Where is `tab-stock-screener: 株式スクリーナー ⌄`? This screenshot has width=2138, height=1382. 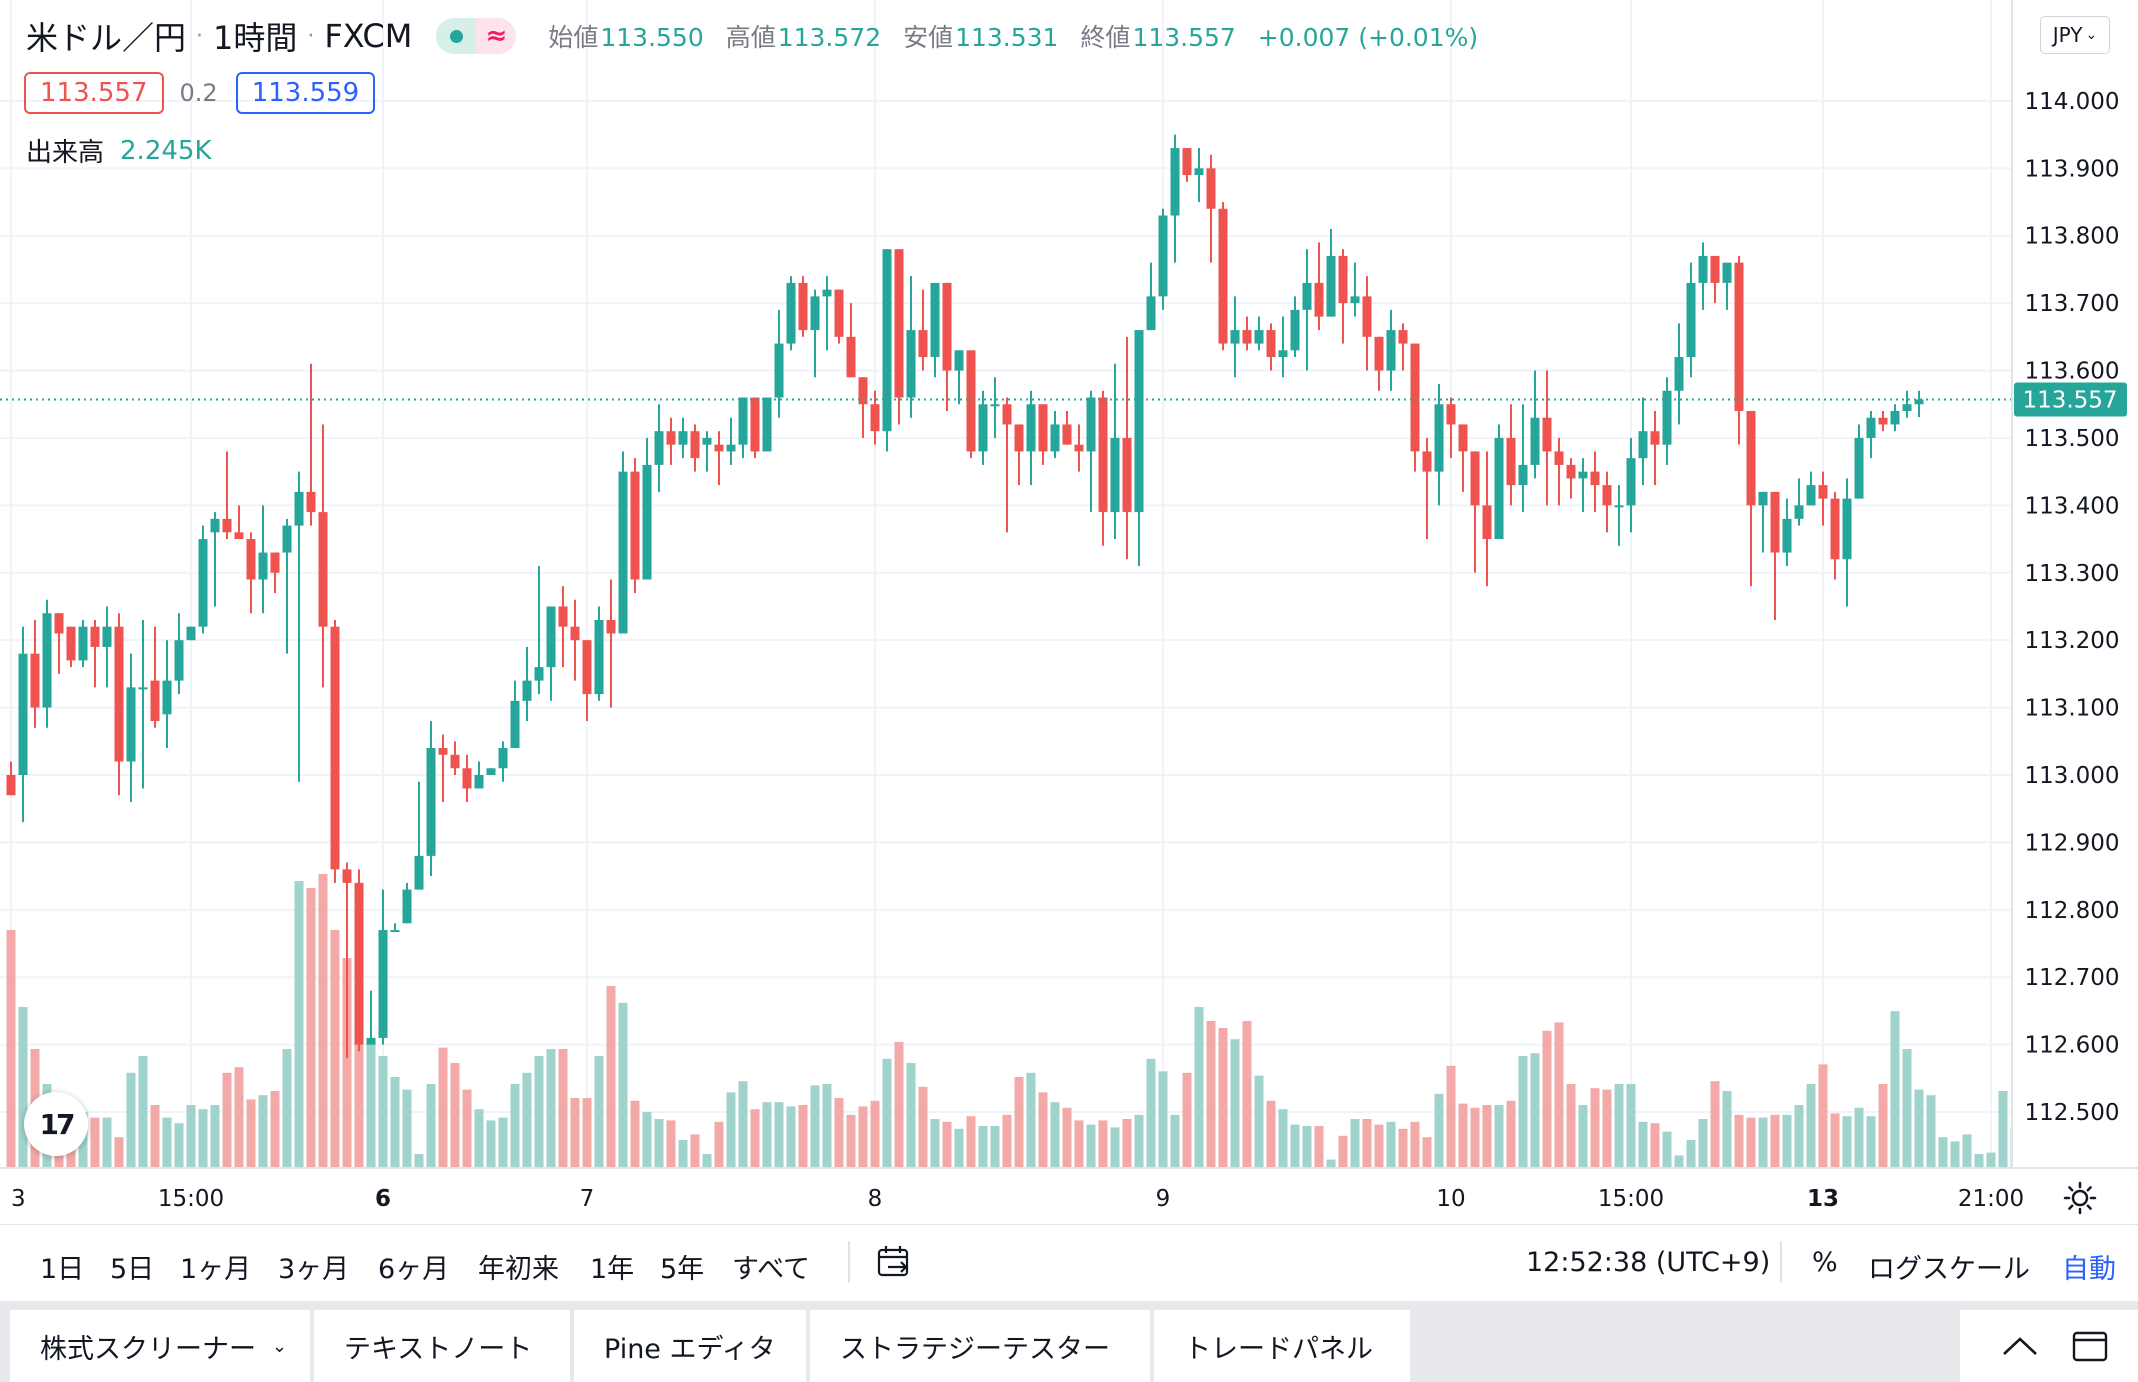 tab-stock-screener: 株式スクリーナー ⌄ is located at coordinates (160, 1346).